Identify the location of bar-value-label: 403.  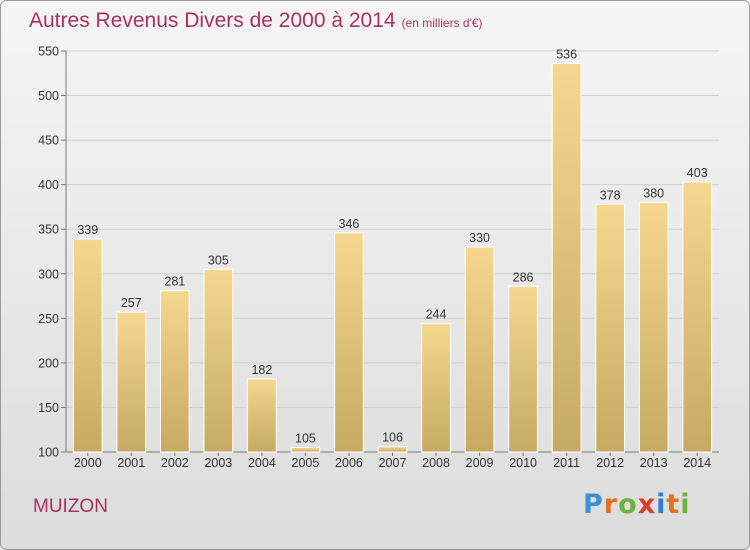
(697, 173).